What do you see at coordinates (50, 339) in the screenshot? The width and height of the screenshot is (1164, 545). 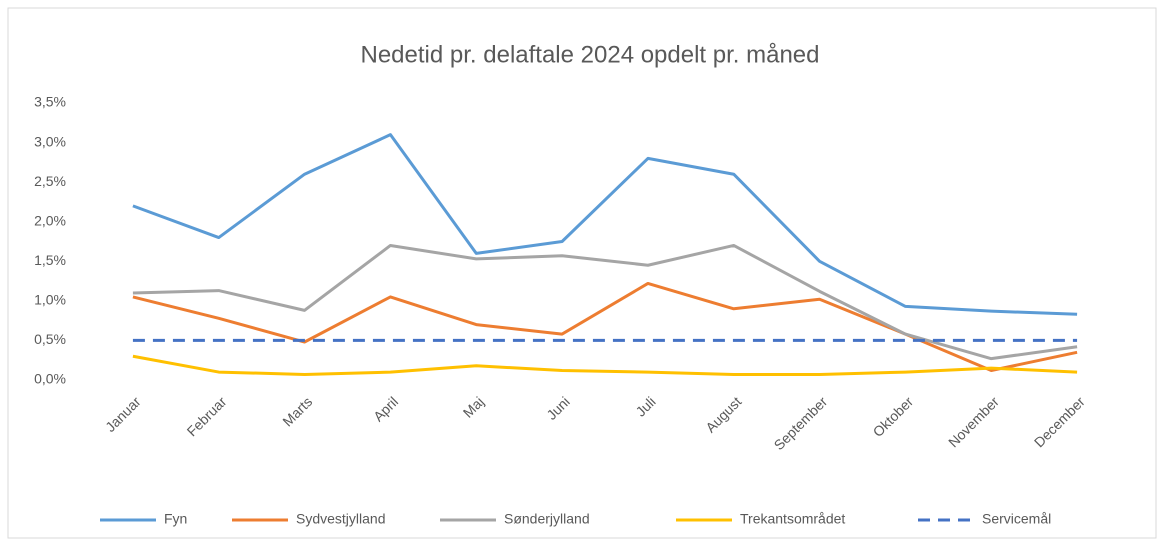 I see `y-tick-label: 0,5%` at bounding box center [50, 339].